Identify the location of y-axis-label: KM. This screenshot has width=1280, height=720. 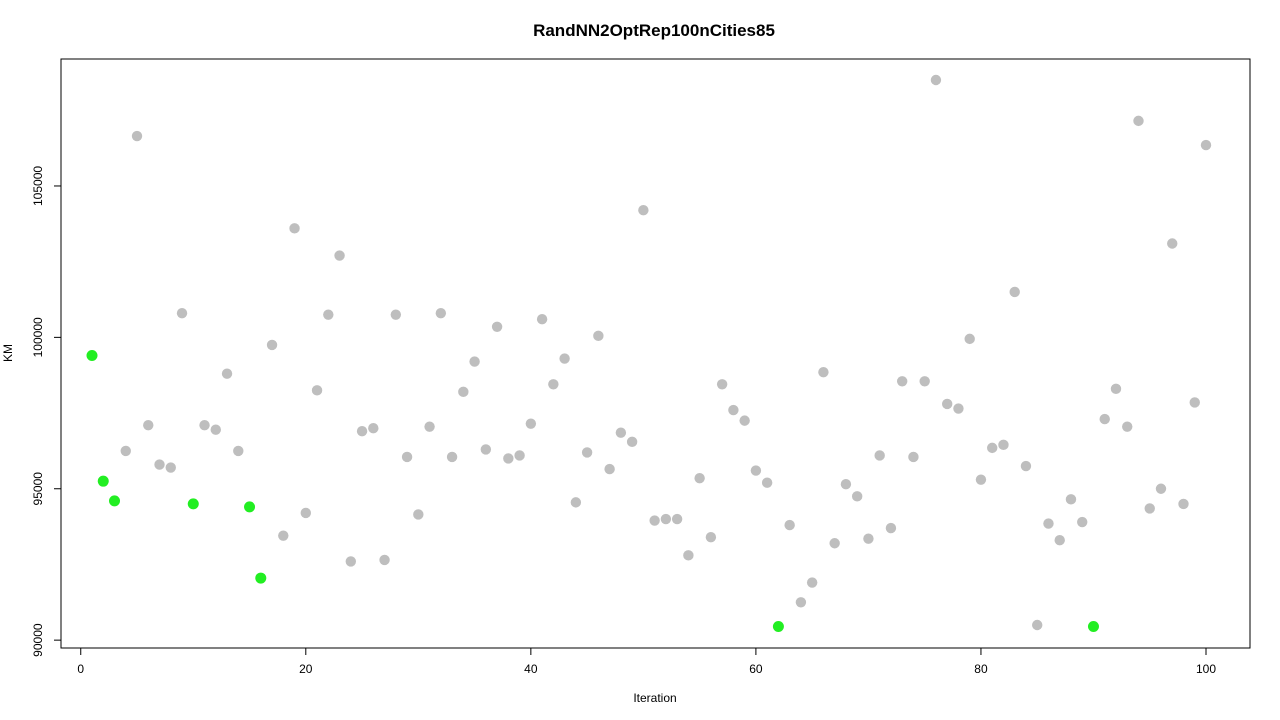
(8, 353).